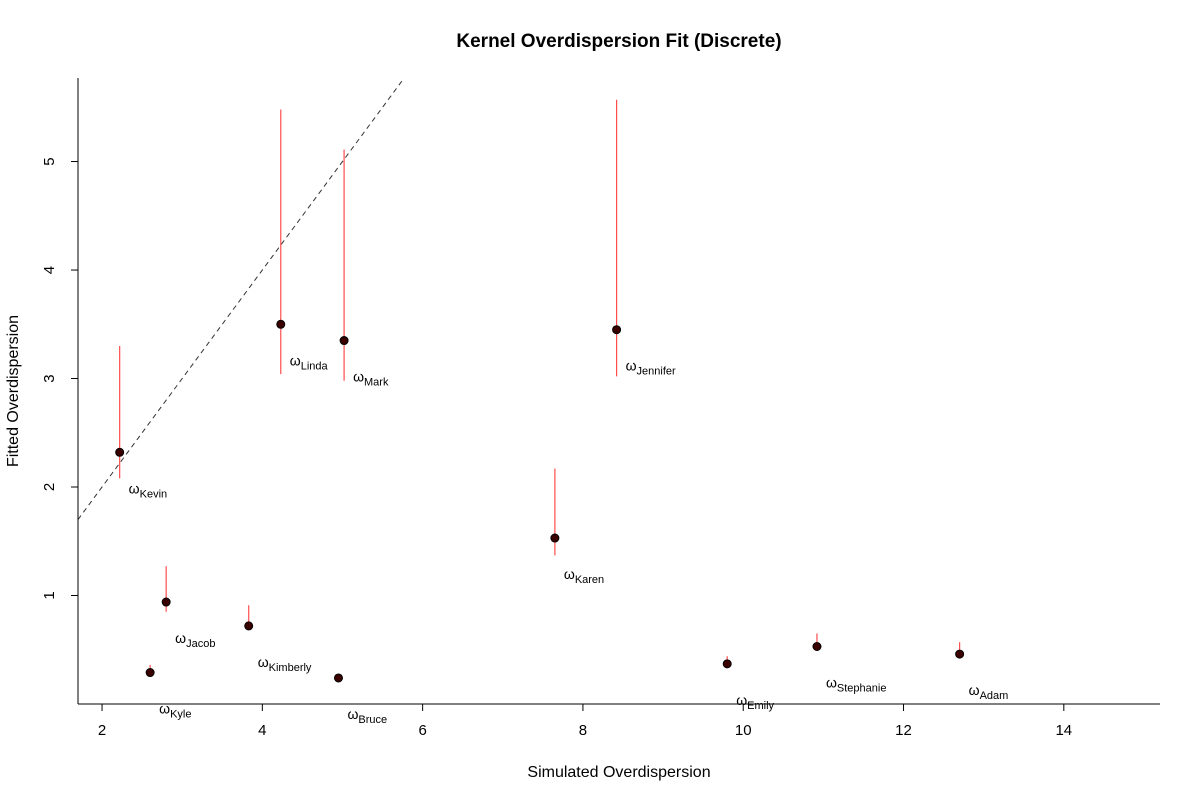 This screenshot has width=1200, height=800. Describe the element at coordinates (656, 372) in the screenshot. I see `point-name: Jennifer` at that location.